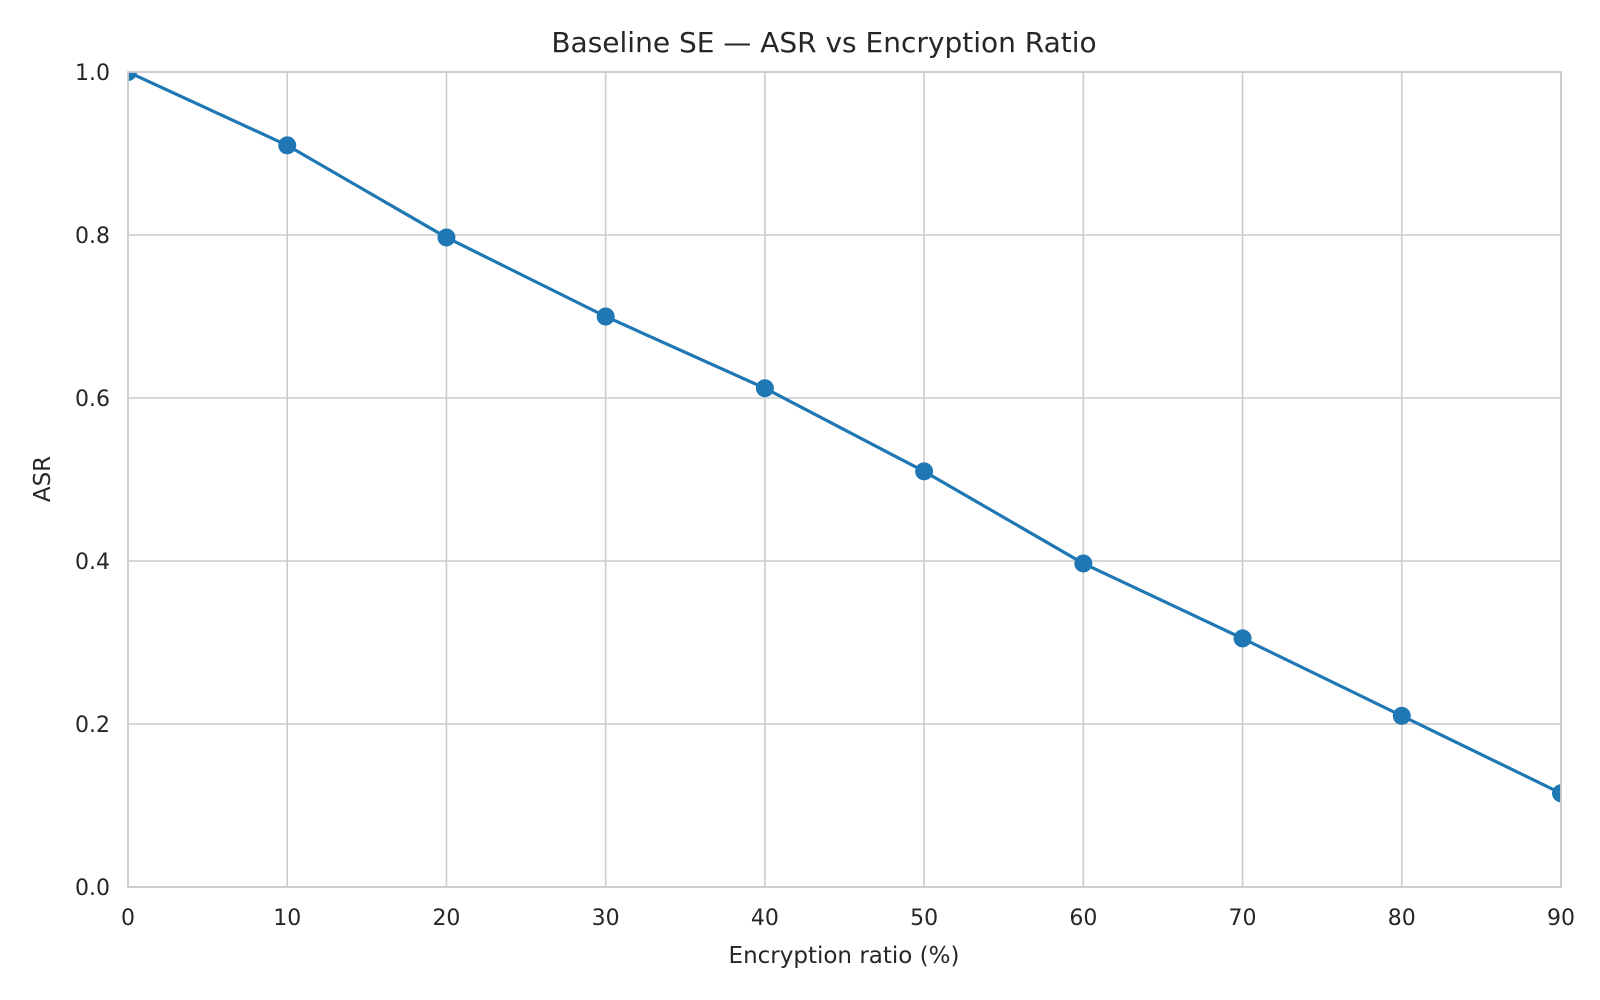  What do you see at coordinates (92, 236) in the screenshot?
I see `y-tick-label: 0.8` at bounding box center [92, 236].